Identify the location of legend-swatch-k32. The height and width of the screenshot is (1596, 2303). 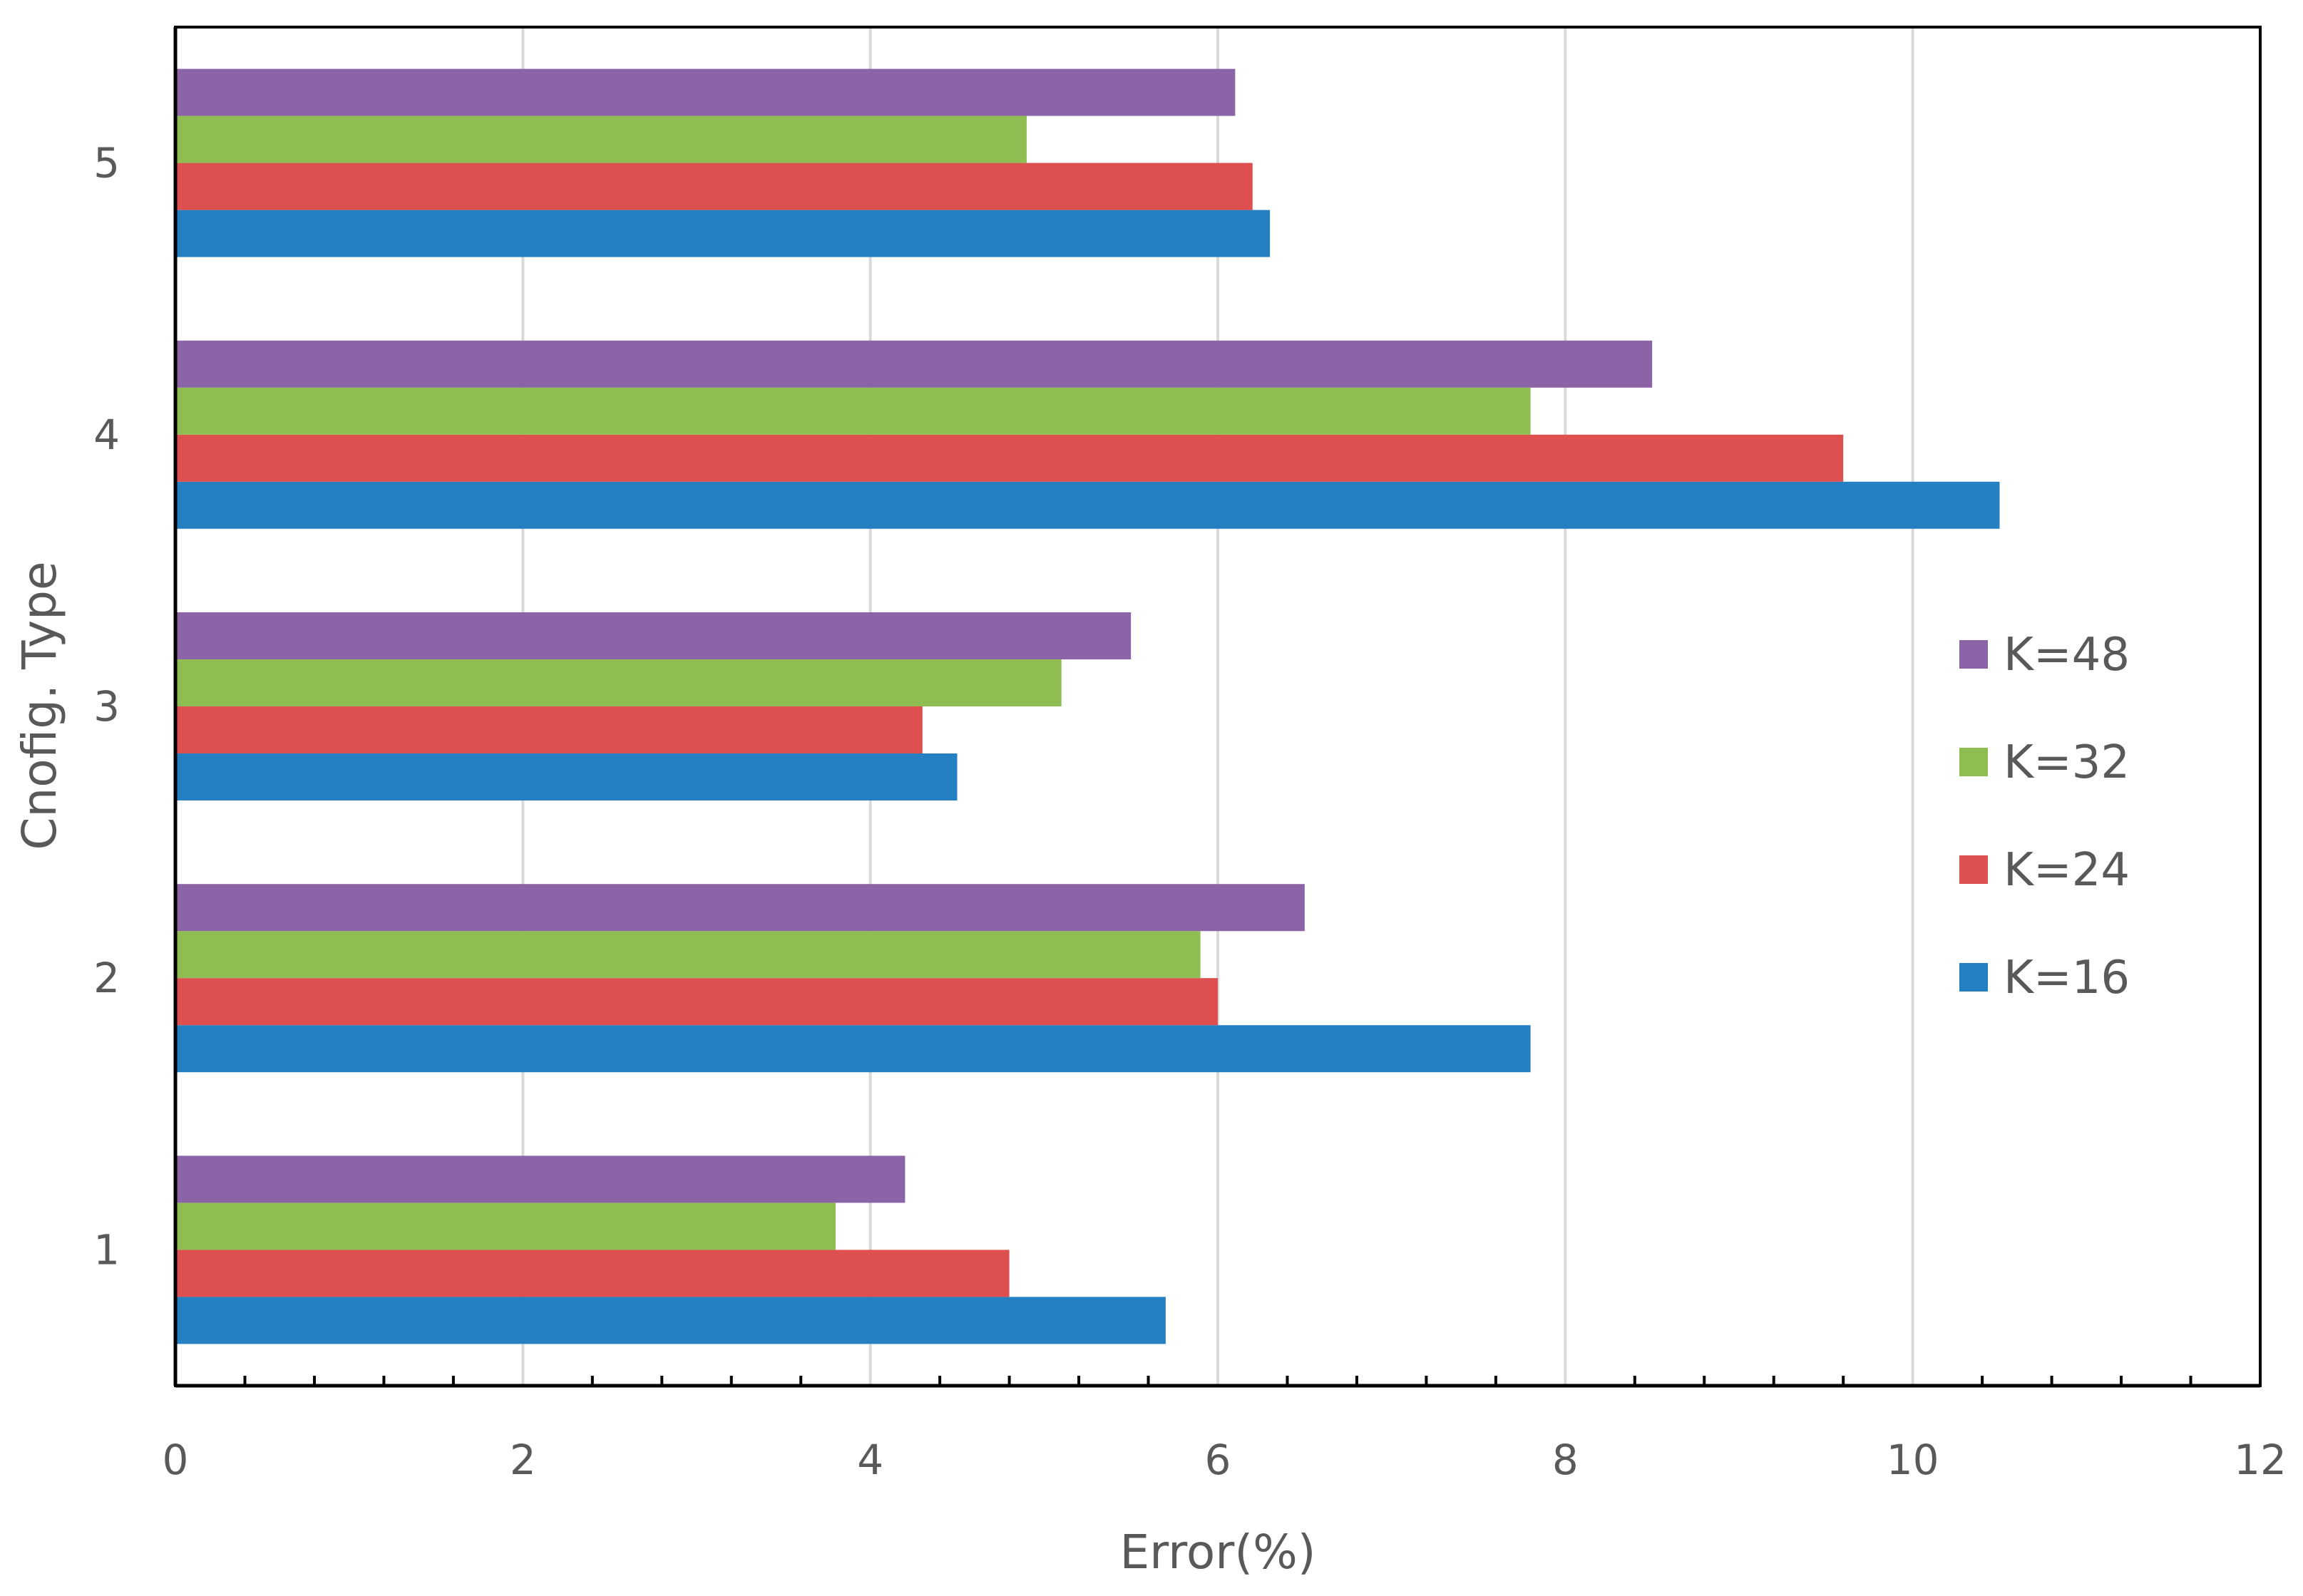
(1973, 762).